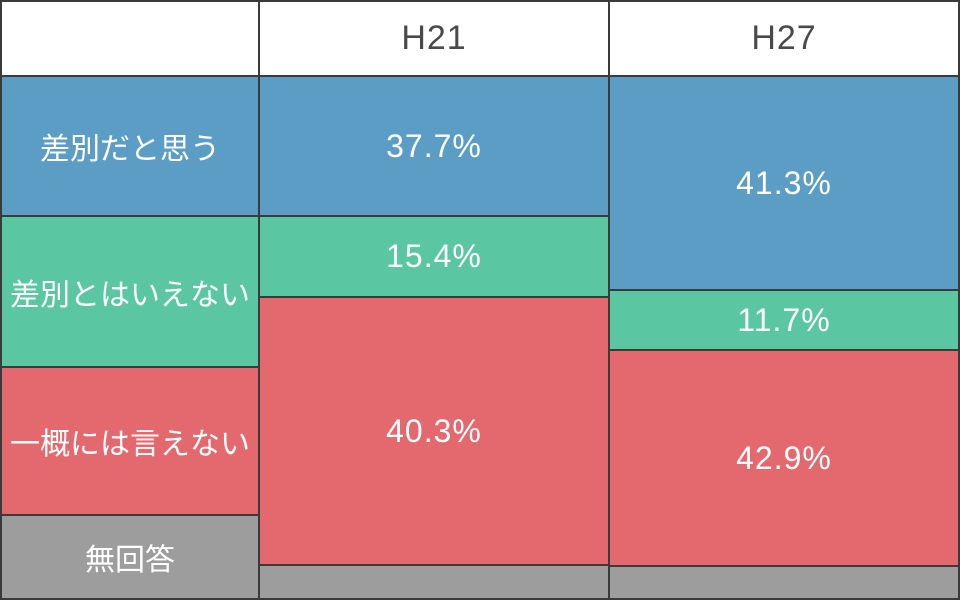 The image size is (960, 600). Describe the element at coordinates (784, 459) in the screenshot. I see `cell-h27-cannot-say: 42.9%` at that location.